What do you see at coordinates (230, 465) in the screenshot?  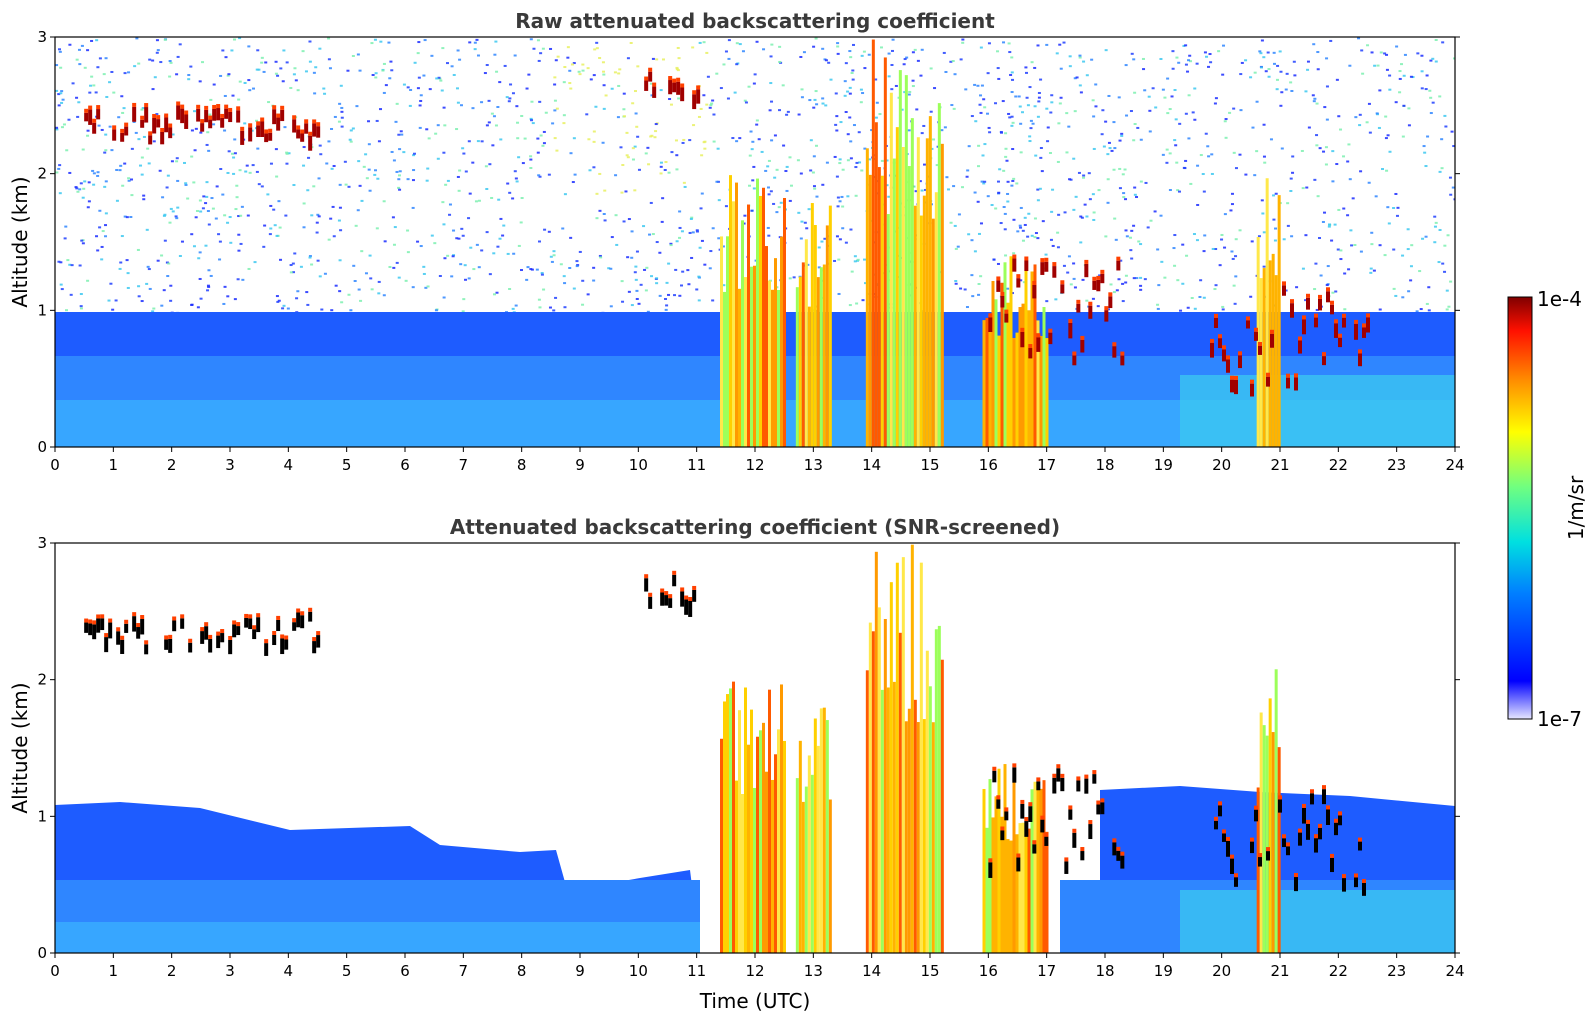 I see `x-tick-label: 3` at bounding box center [230, 465].